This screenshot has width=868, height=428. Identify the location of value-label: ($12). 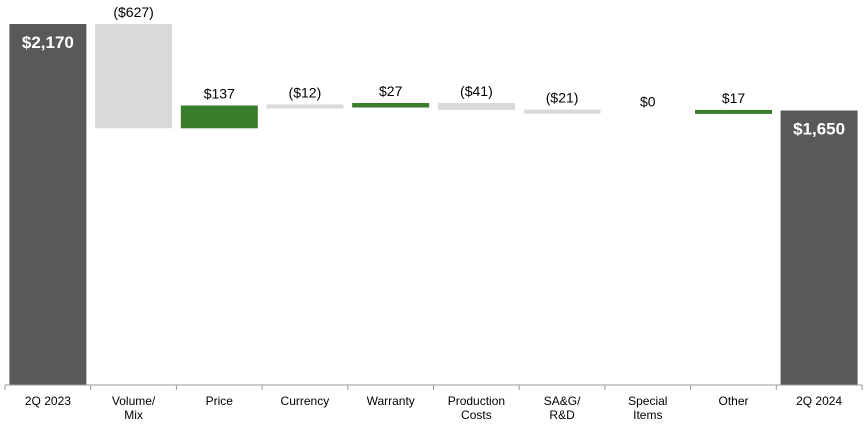
(305, 93).